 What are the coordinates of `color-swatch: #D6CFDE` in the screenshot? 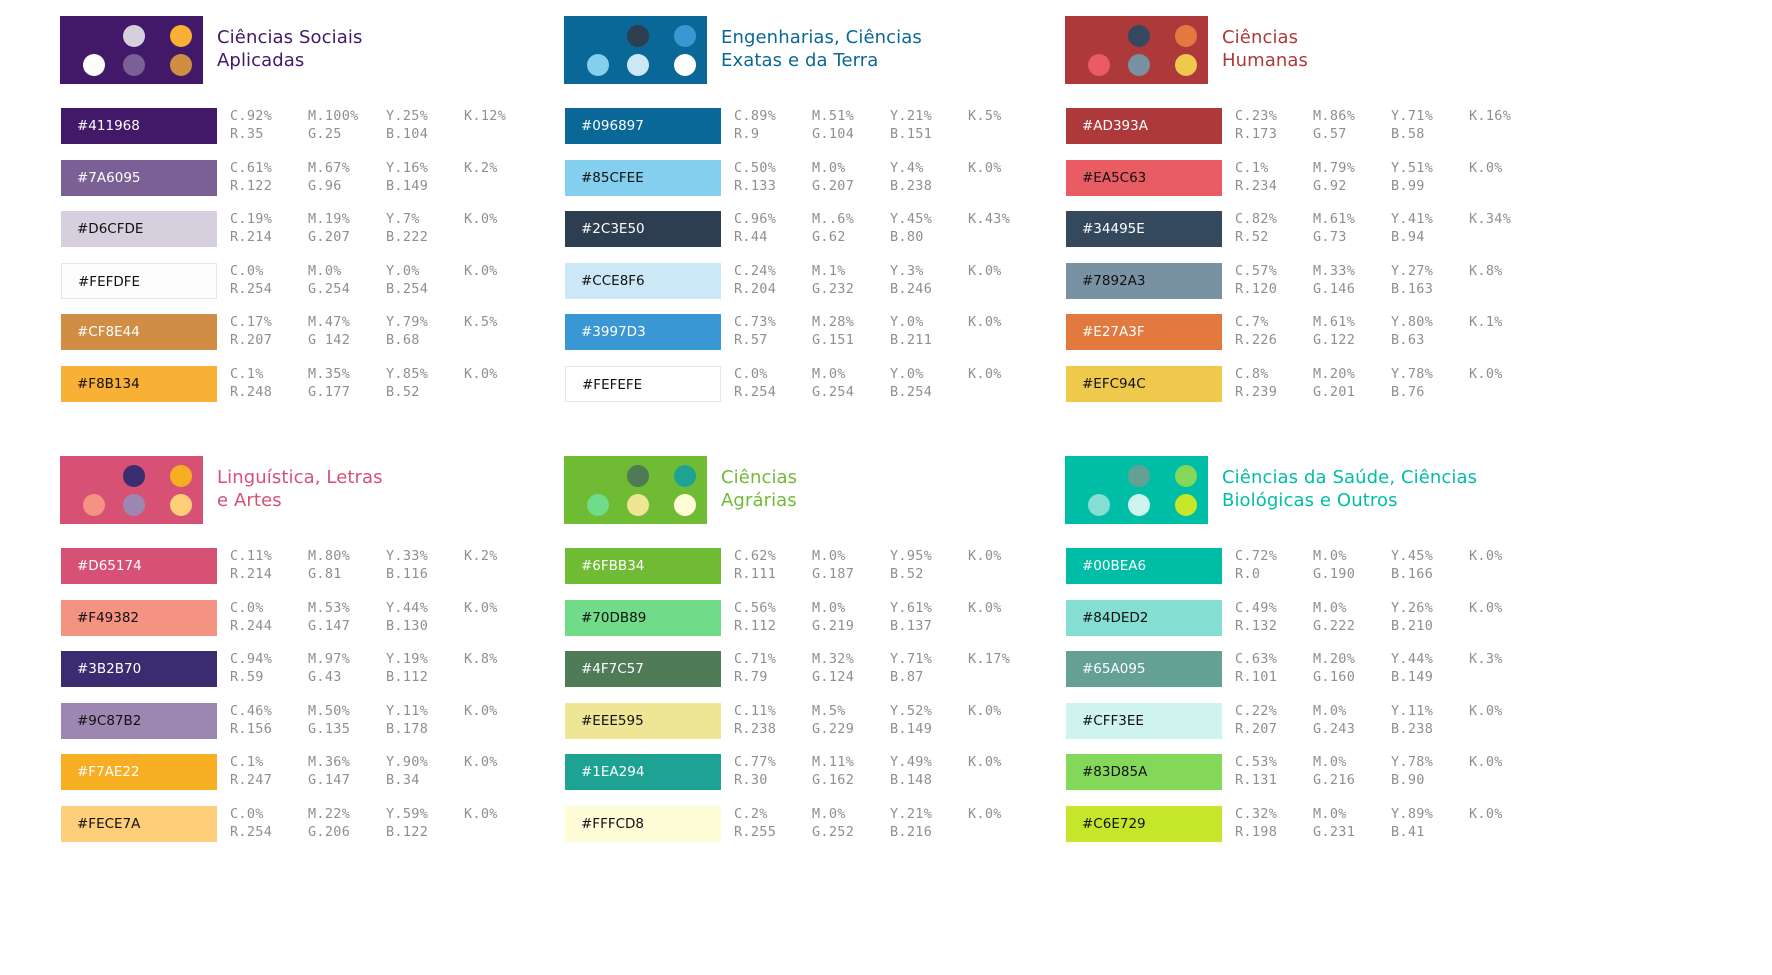 It's located at (139, 229).